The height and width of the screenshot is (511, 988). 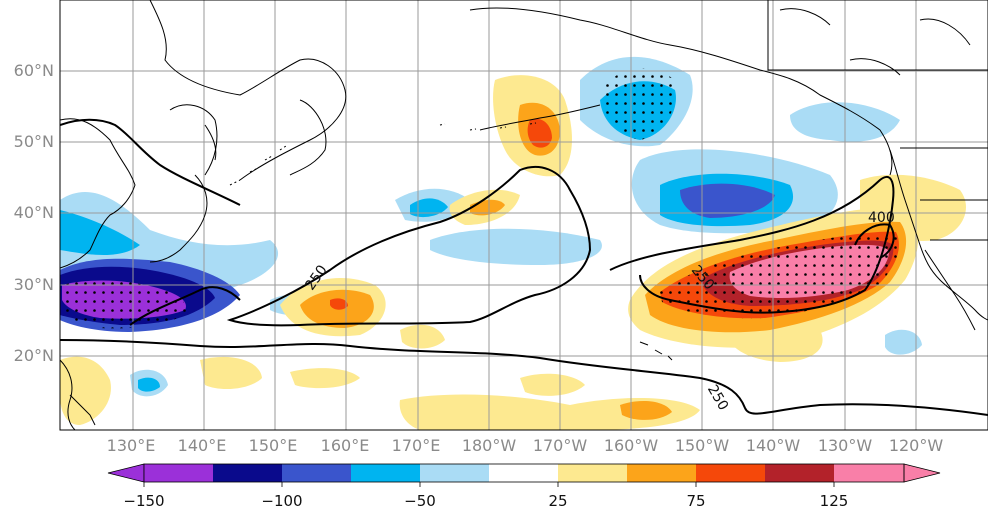 I want to click on colorbar-tick-label: 125, so click(x=834, y=501).